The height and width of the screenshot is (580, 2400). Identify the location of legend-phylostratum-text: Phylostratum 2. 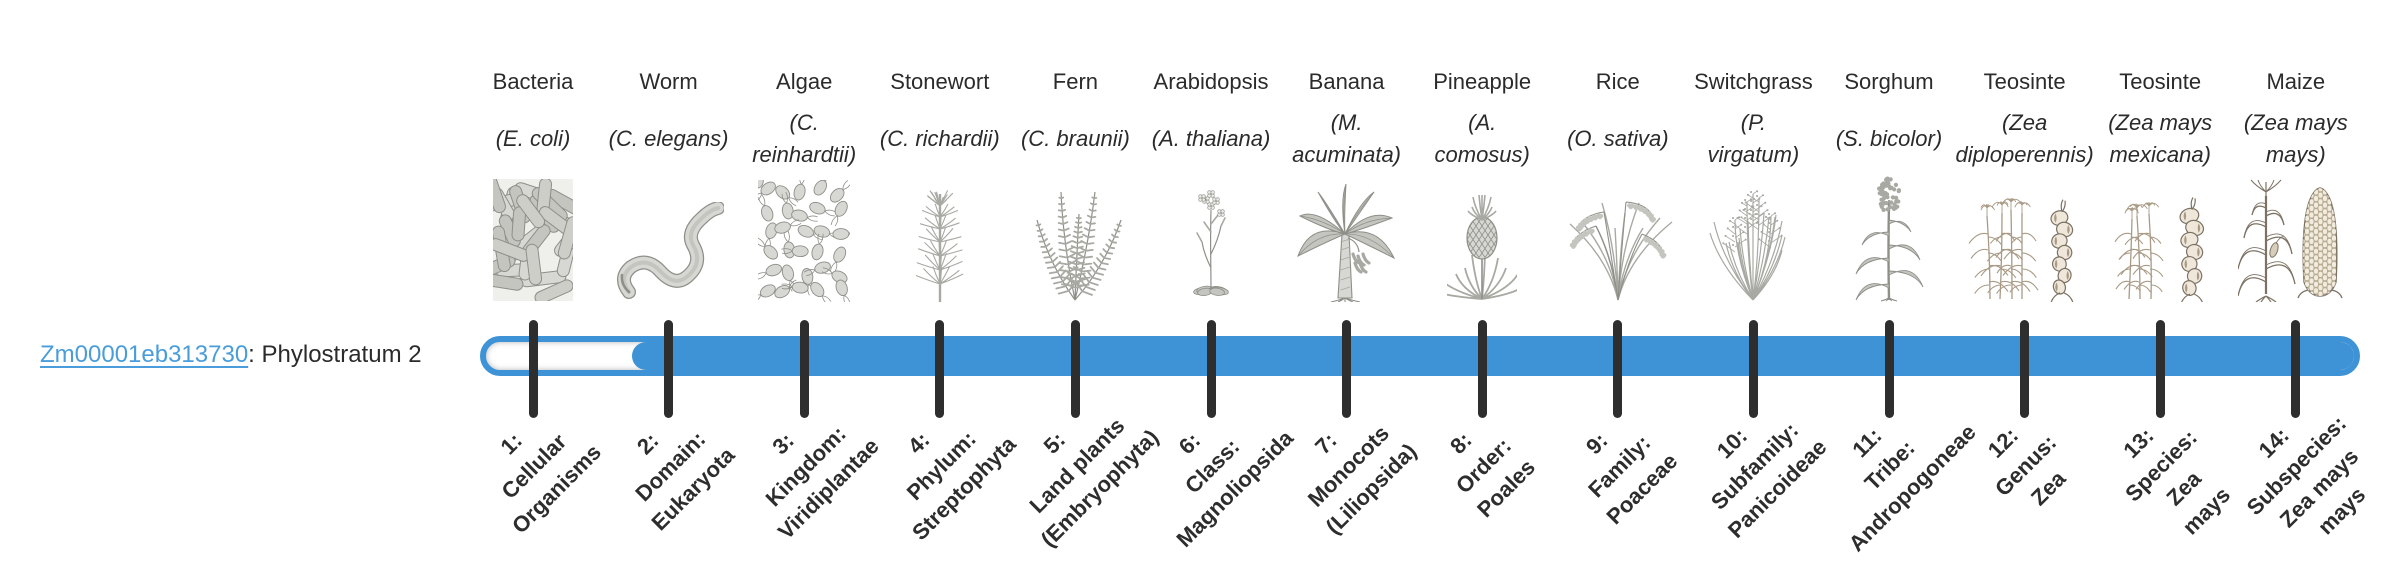
(341, 354).